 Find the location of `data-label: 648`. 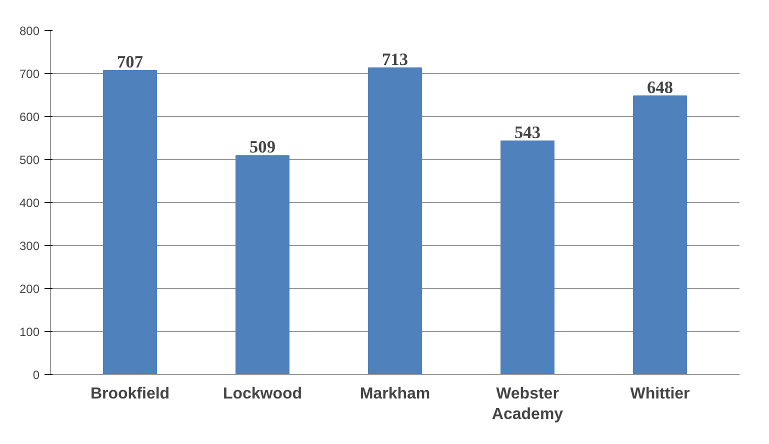

data-label: 648 is located at coordinates (660, 87).